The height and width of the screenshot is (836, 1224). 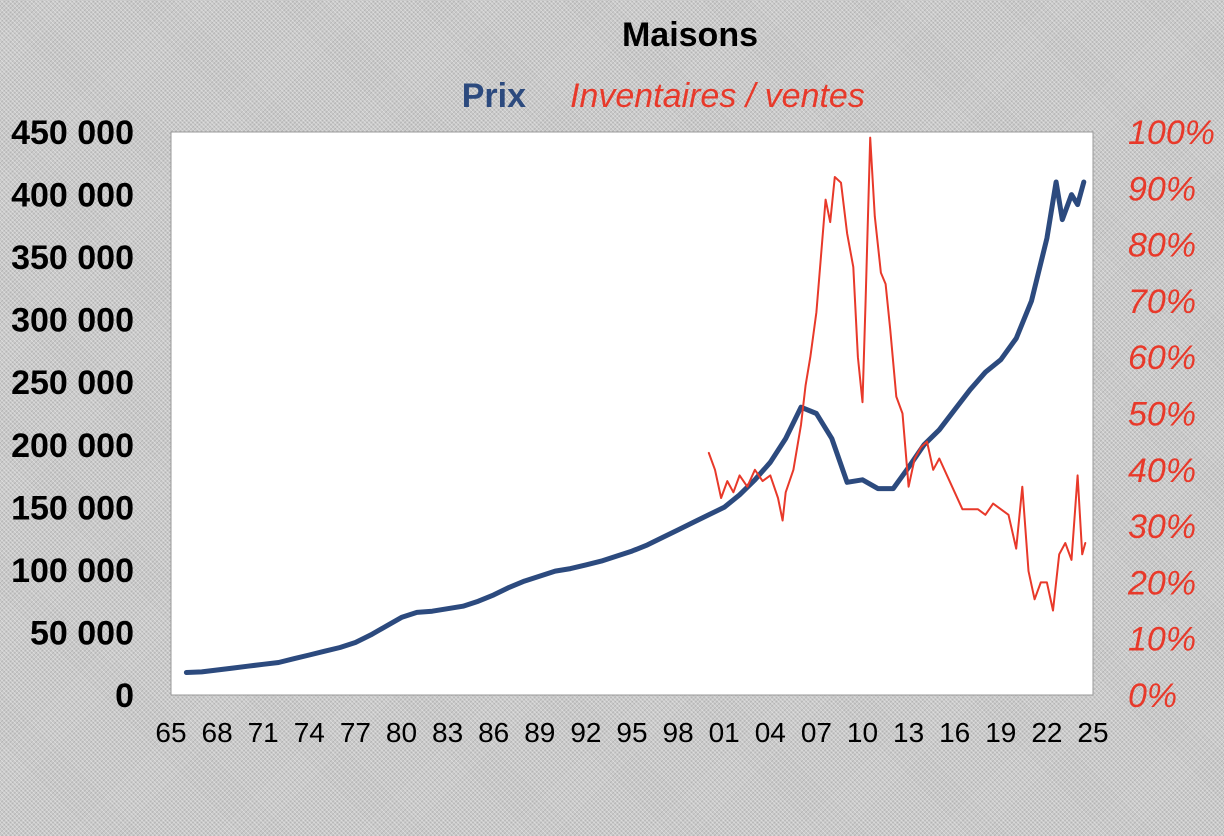 What do you see at coordinates (309, 732) in the screenshot?
I see `x-tick-label: 74` at bounding box center [309, 732].